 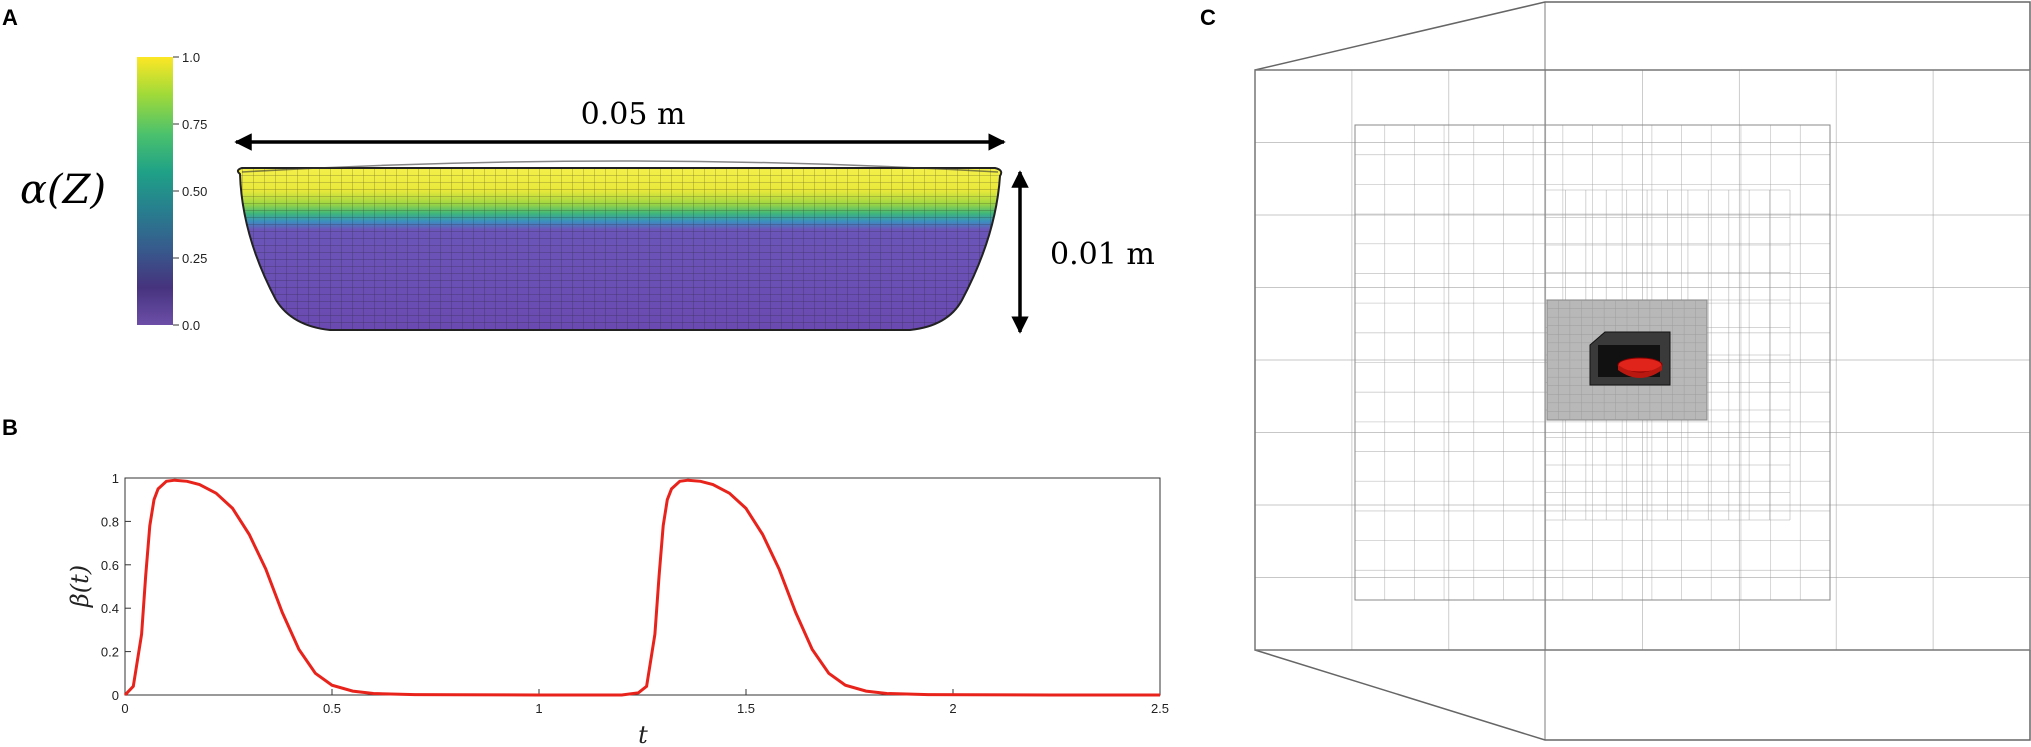 What do you see at coordinates (645, 702) in the screenshot?
I see `x-ticks: 0 0.5 1 1.5 2 2.5` at bounding box center [645, 702].